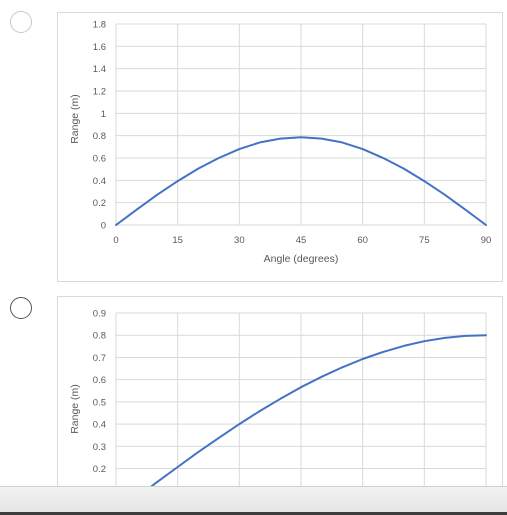  Describe the element at coordinates (301, 240) in the screenshot. I see `x-tick-label: 45` at that location.